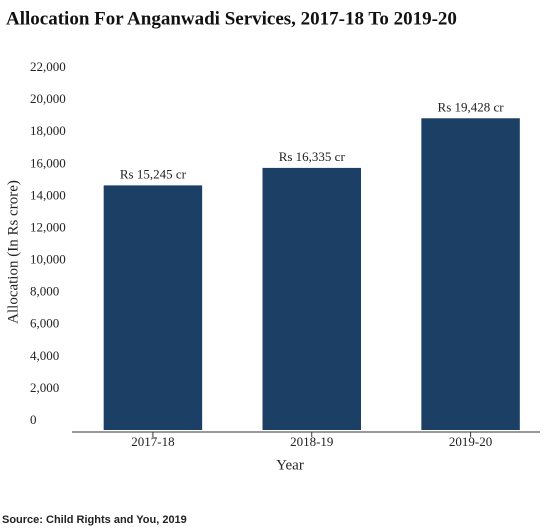  What do you see at coordinates (33, 419) in the screenshot?
I see `y-tick-label: 0` at bounding box center [33, 419].